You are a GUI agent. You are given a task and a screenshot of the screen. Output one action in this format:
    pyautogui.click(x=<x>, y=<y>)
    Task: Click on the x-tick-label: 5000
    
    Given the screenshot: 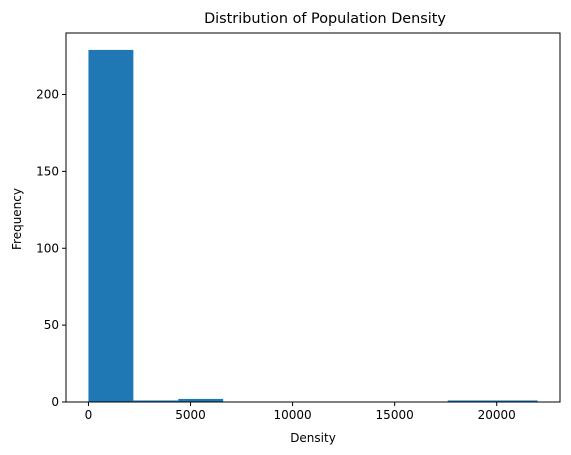 What is the action you would take?
    pyautogui.click(x=190, y=415)
    